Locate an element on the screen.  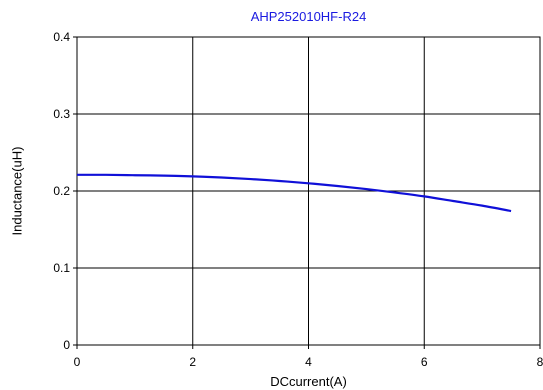
x-tick-label: 2 is located at coordinates (192, 362).